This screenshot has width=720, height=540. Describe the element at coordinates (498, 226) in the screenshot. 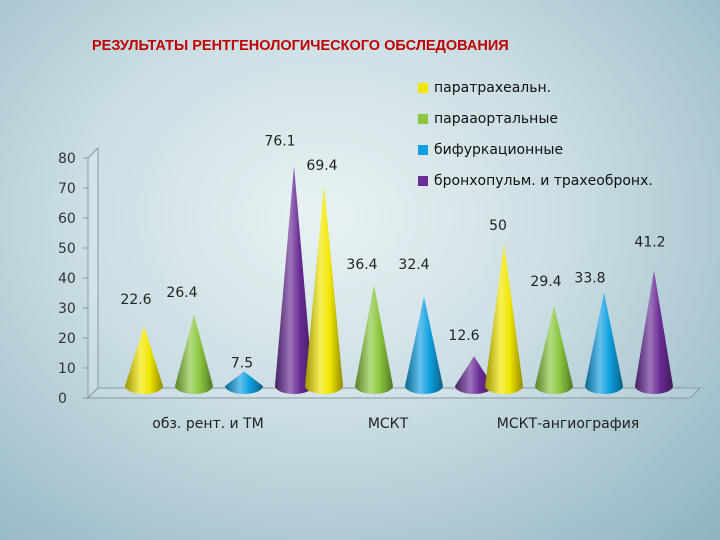

I see `data-label: 50` at that location.